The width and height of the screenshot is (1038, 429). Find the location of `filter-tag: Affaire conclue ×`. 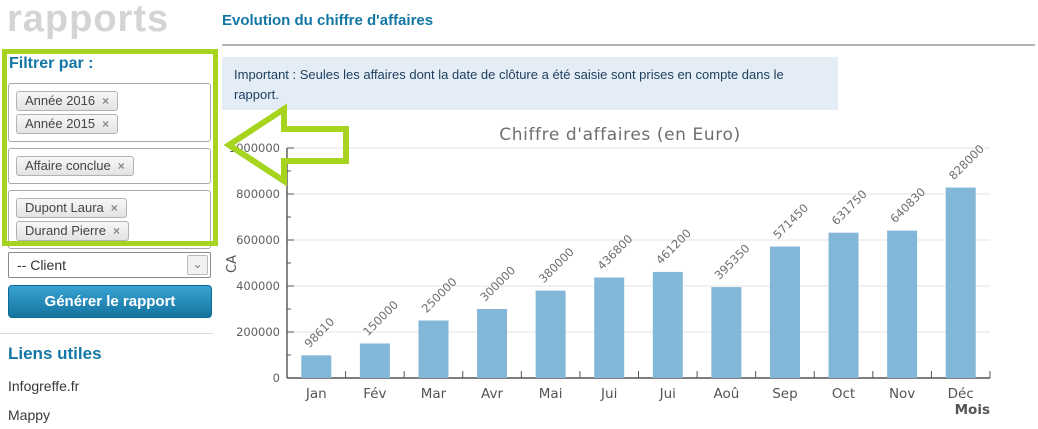

filter-tag: Affaire conclue × is located at coordinates (75, 166).